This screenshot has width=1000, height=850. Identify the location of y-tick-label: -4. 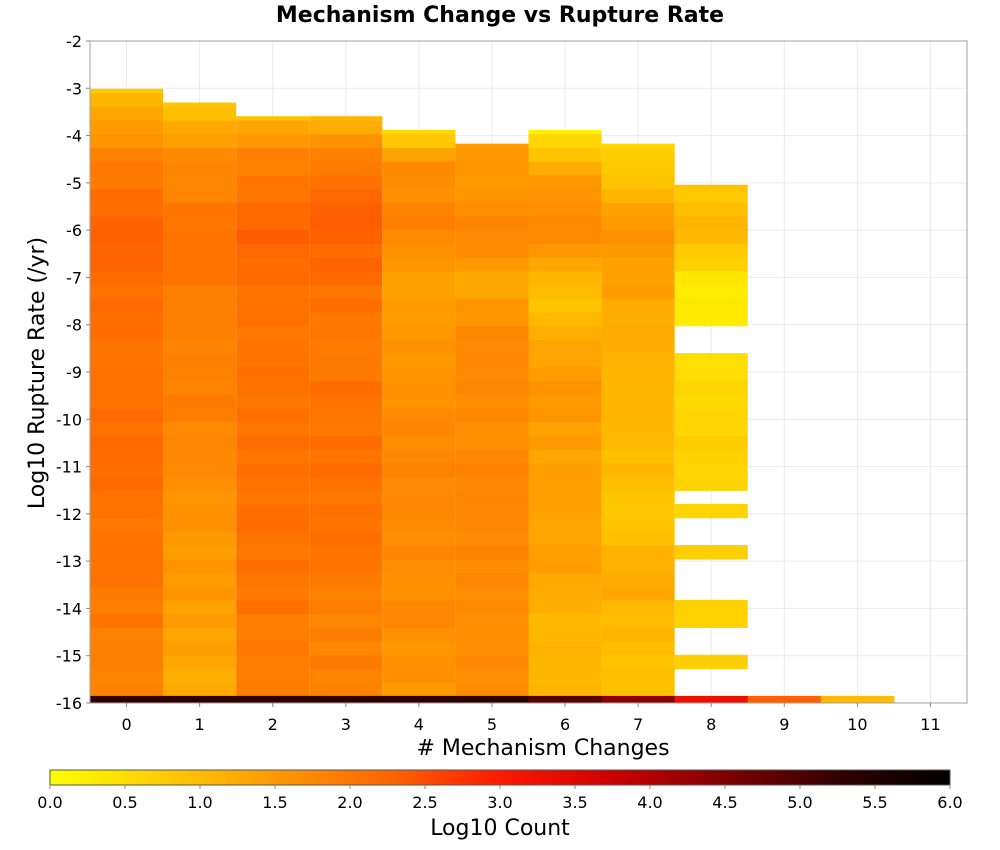
(74, 136).